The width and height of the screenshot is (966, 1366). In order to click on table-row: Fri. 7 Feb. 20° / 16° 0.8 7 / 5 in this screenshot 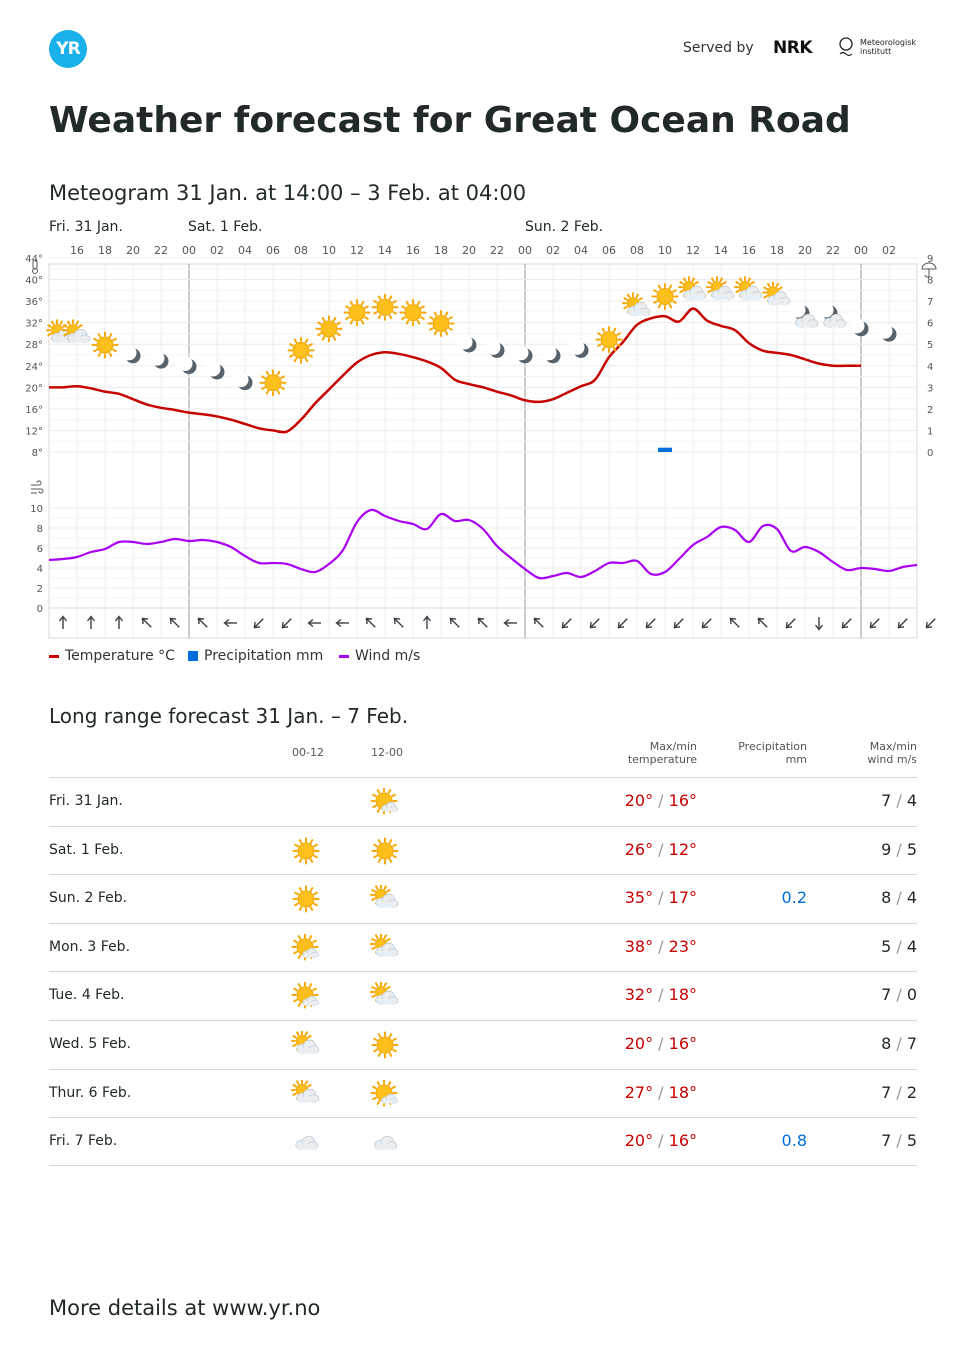, I will do `click(483, 1141)`.